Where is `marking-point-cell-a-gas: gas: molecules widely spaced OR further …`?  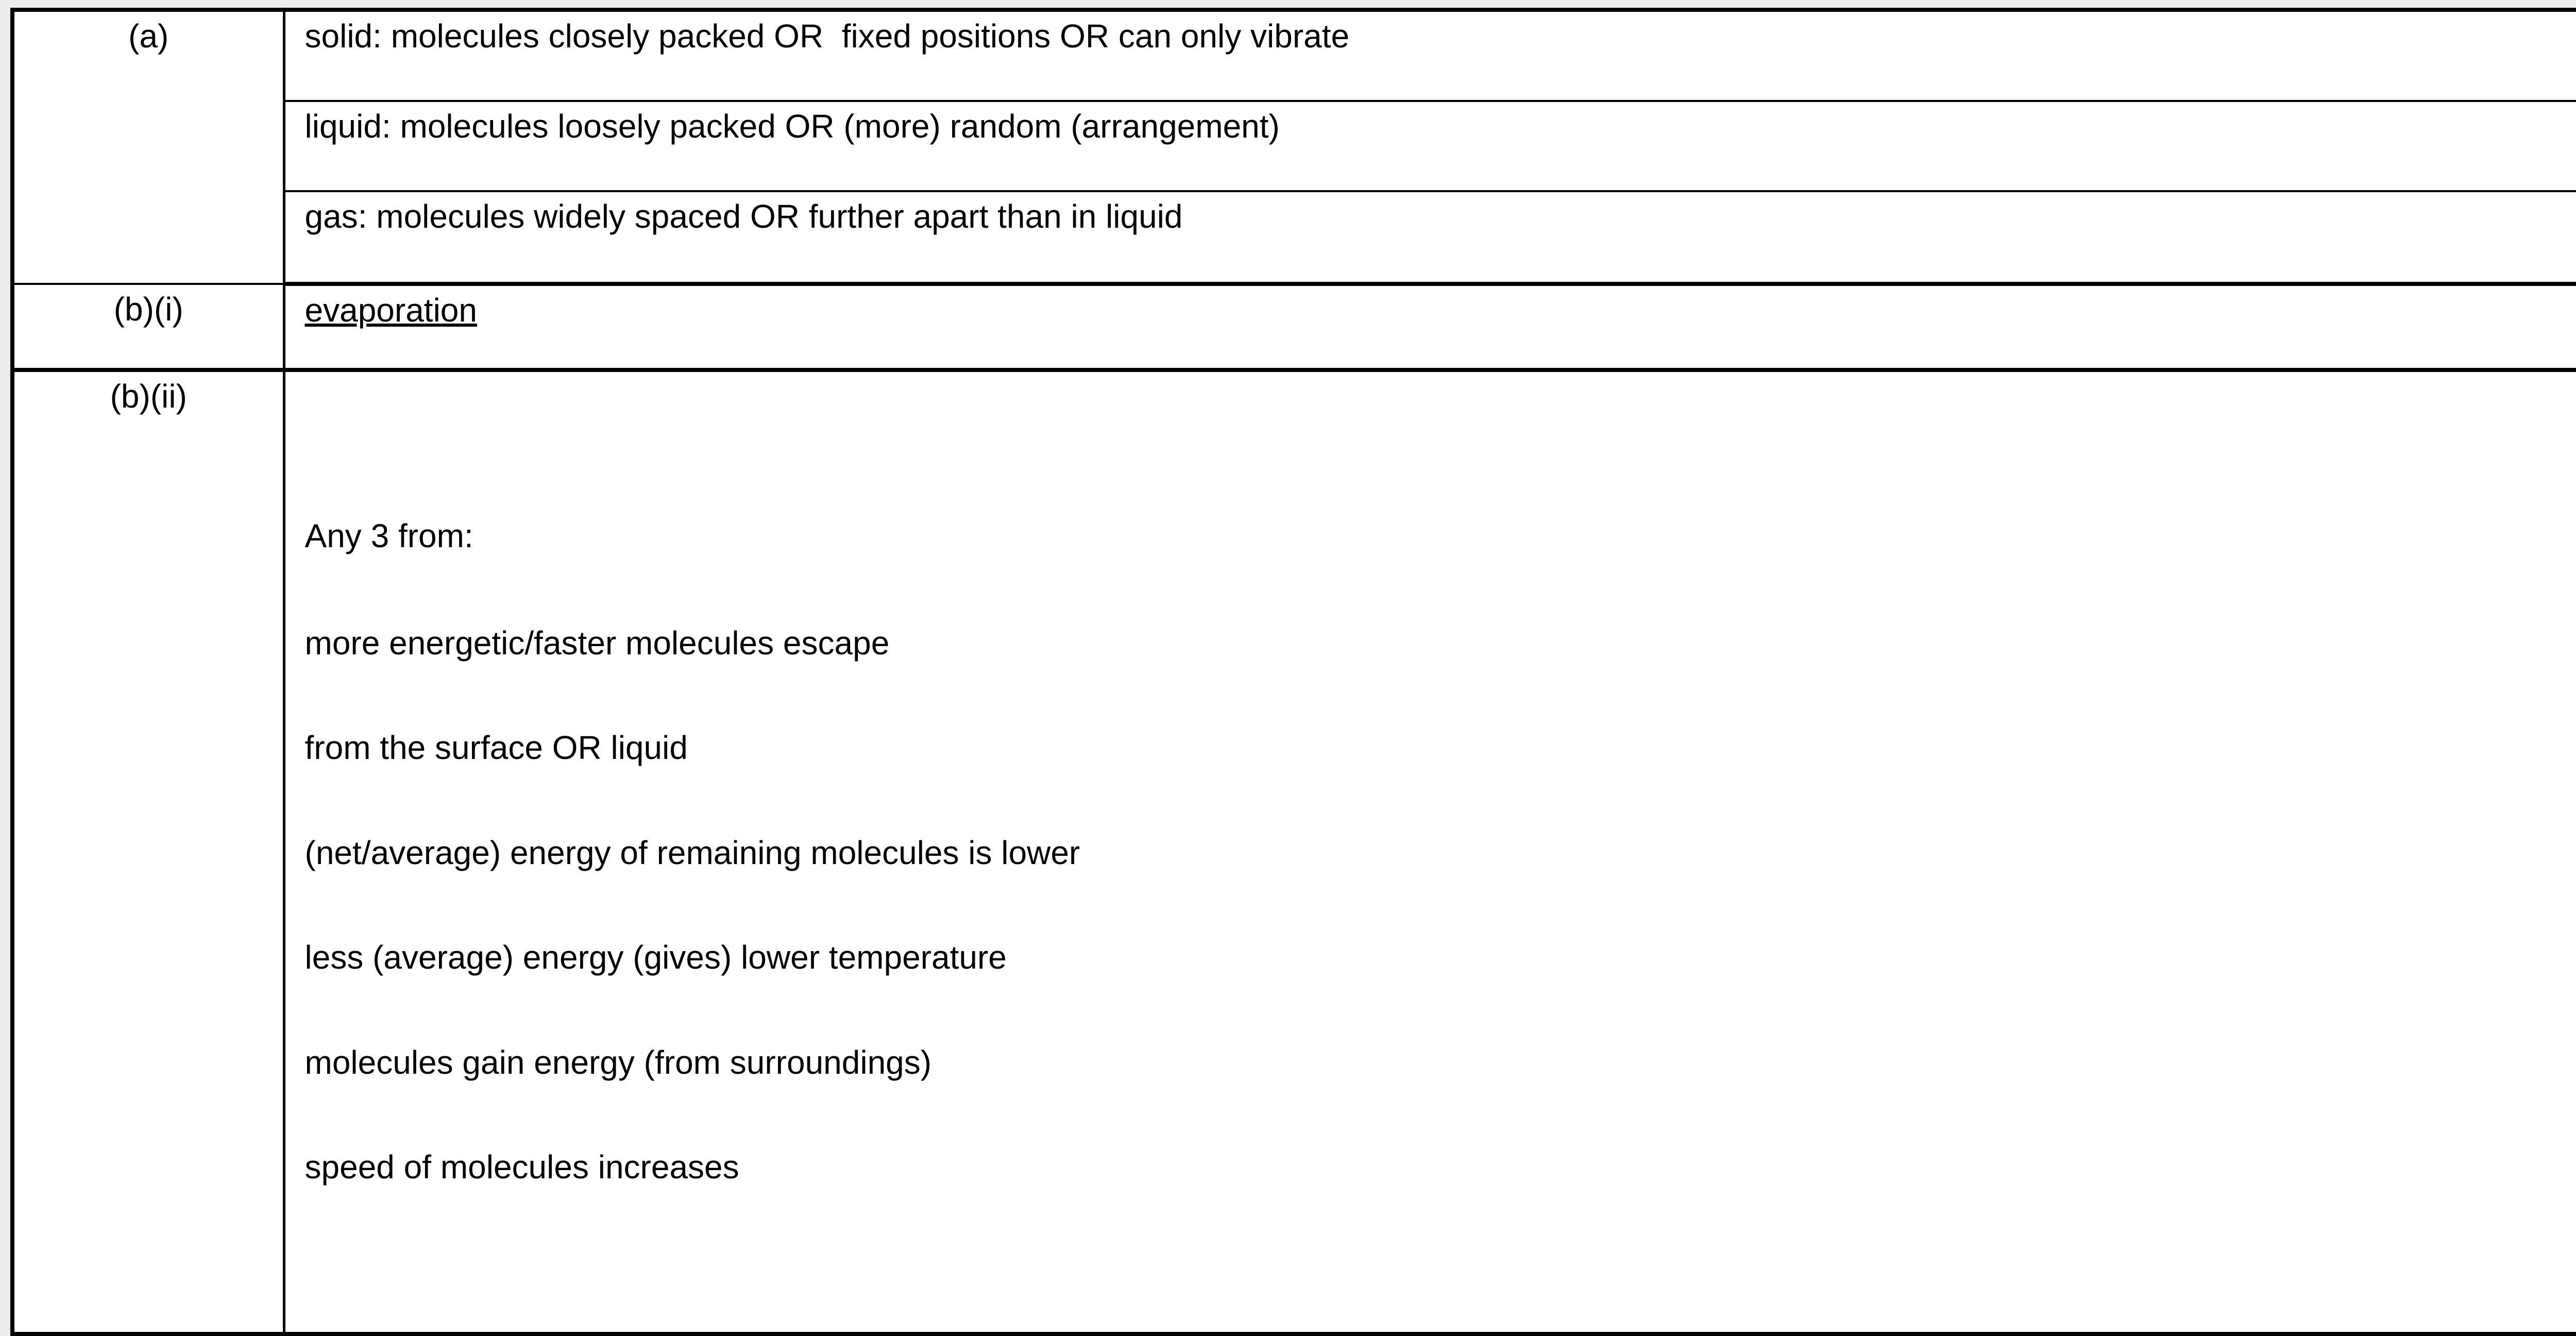 marking-point-cell-a-gas: gas: molecules widely spaced OR further … is located at coordinates (1430, 237).